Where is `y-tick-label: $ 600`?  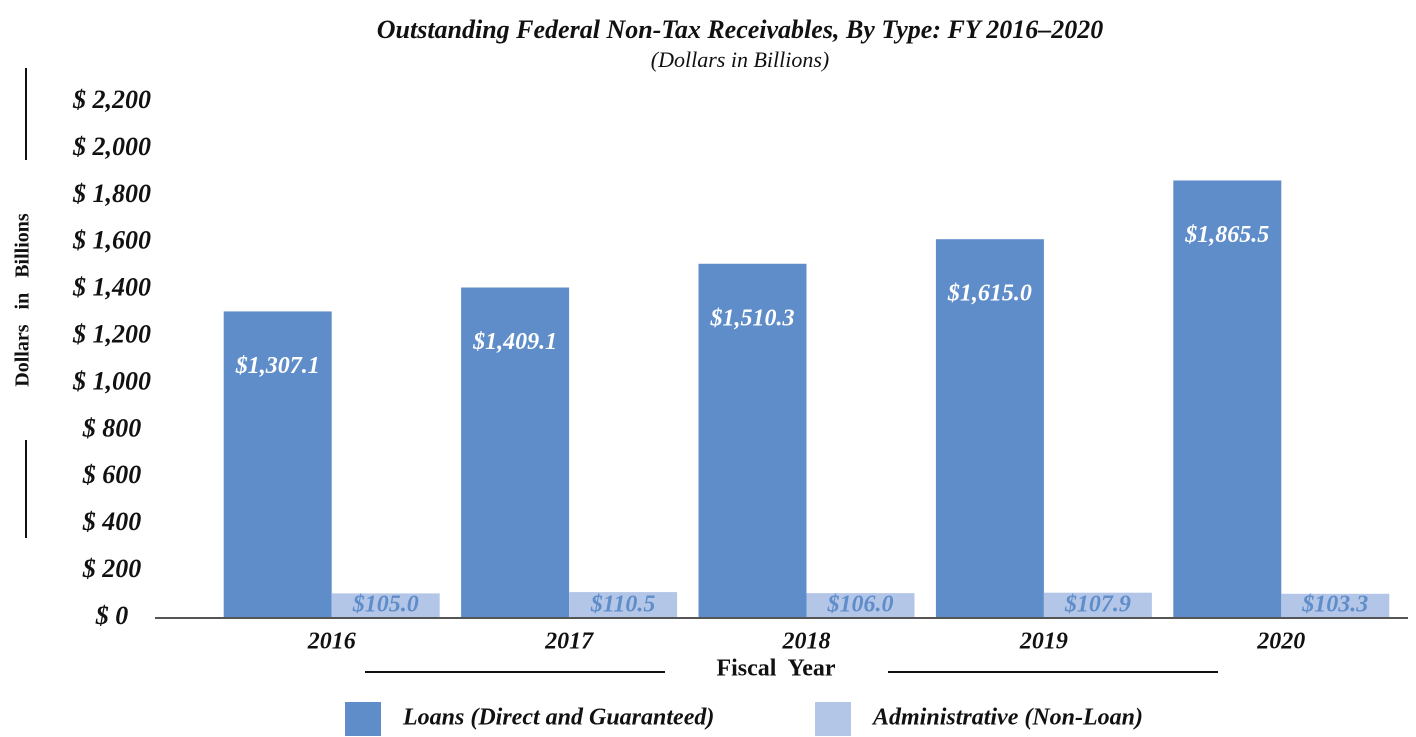 y-tick-label: $ 600 is located at coordinates (112, 474).